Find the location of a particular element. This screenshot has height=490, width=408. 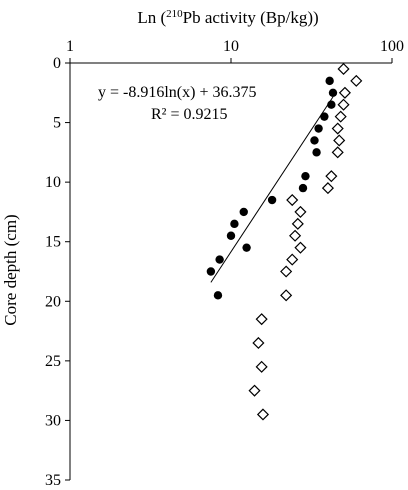

x-axis-title: Ln (210Pb activity (Bp/kg)) is located at coordinates (227, 17).